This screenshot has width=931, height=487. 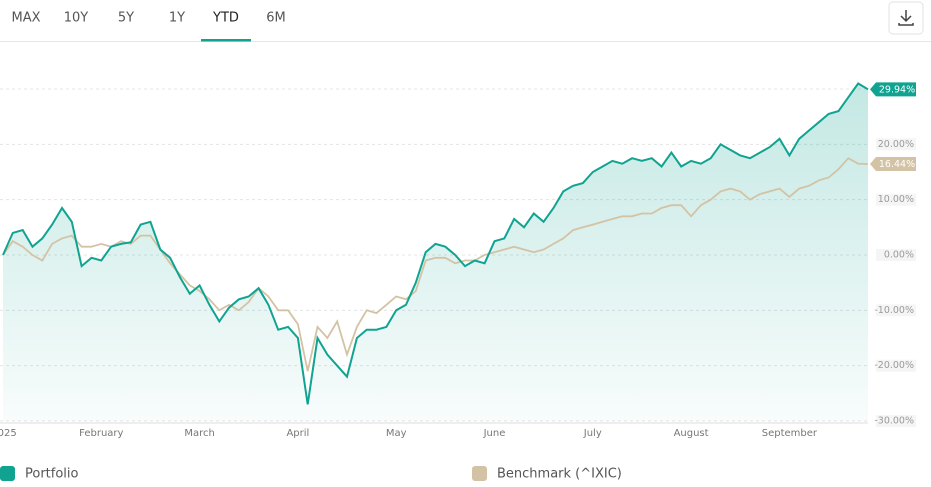 What do you see at coordinates (494, 433) in the screenshot?
I see `x-tick-label: June` at bounding box center [494, 433].